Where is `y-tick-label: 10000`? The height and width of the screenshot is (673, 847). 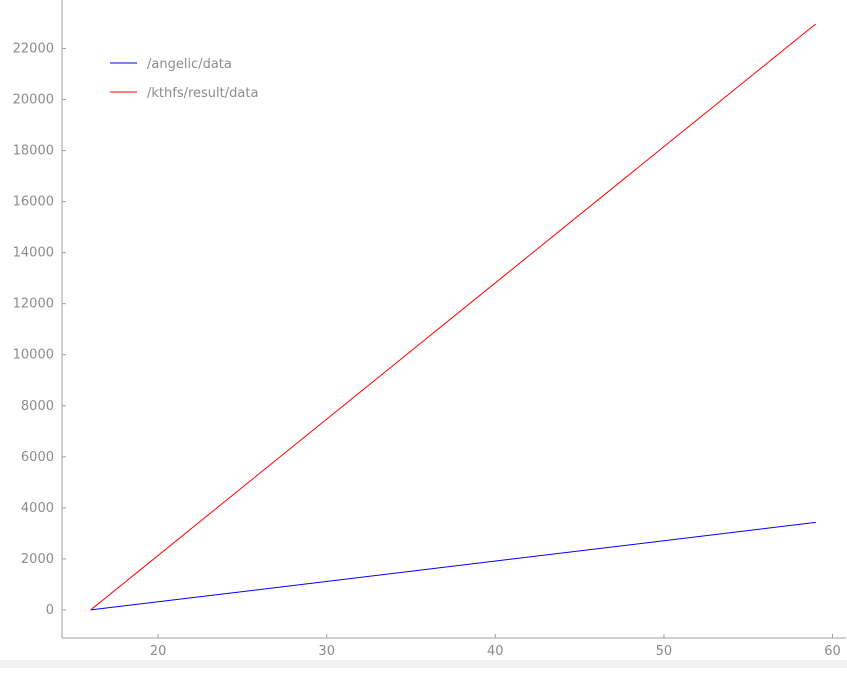
y-tick-label: 10000 is located at coordinates (33, 355).